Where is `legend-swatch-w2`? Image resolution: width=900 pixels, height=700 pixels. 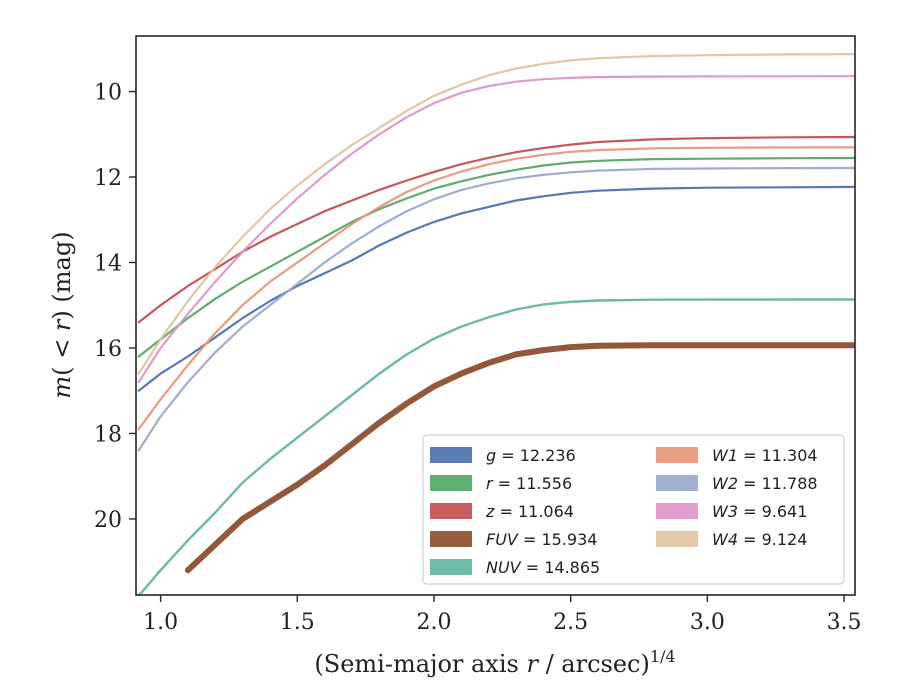 legend-swatch-w2 is located at coordinates (677, 483).